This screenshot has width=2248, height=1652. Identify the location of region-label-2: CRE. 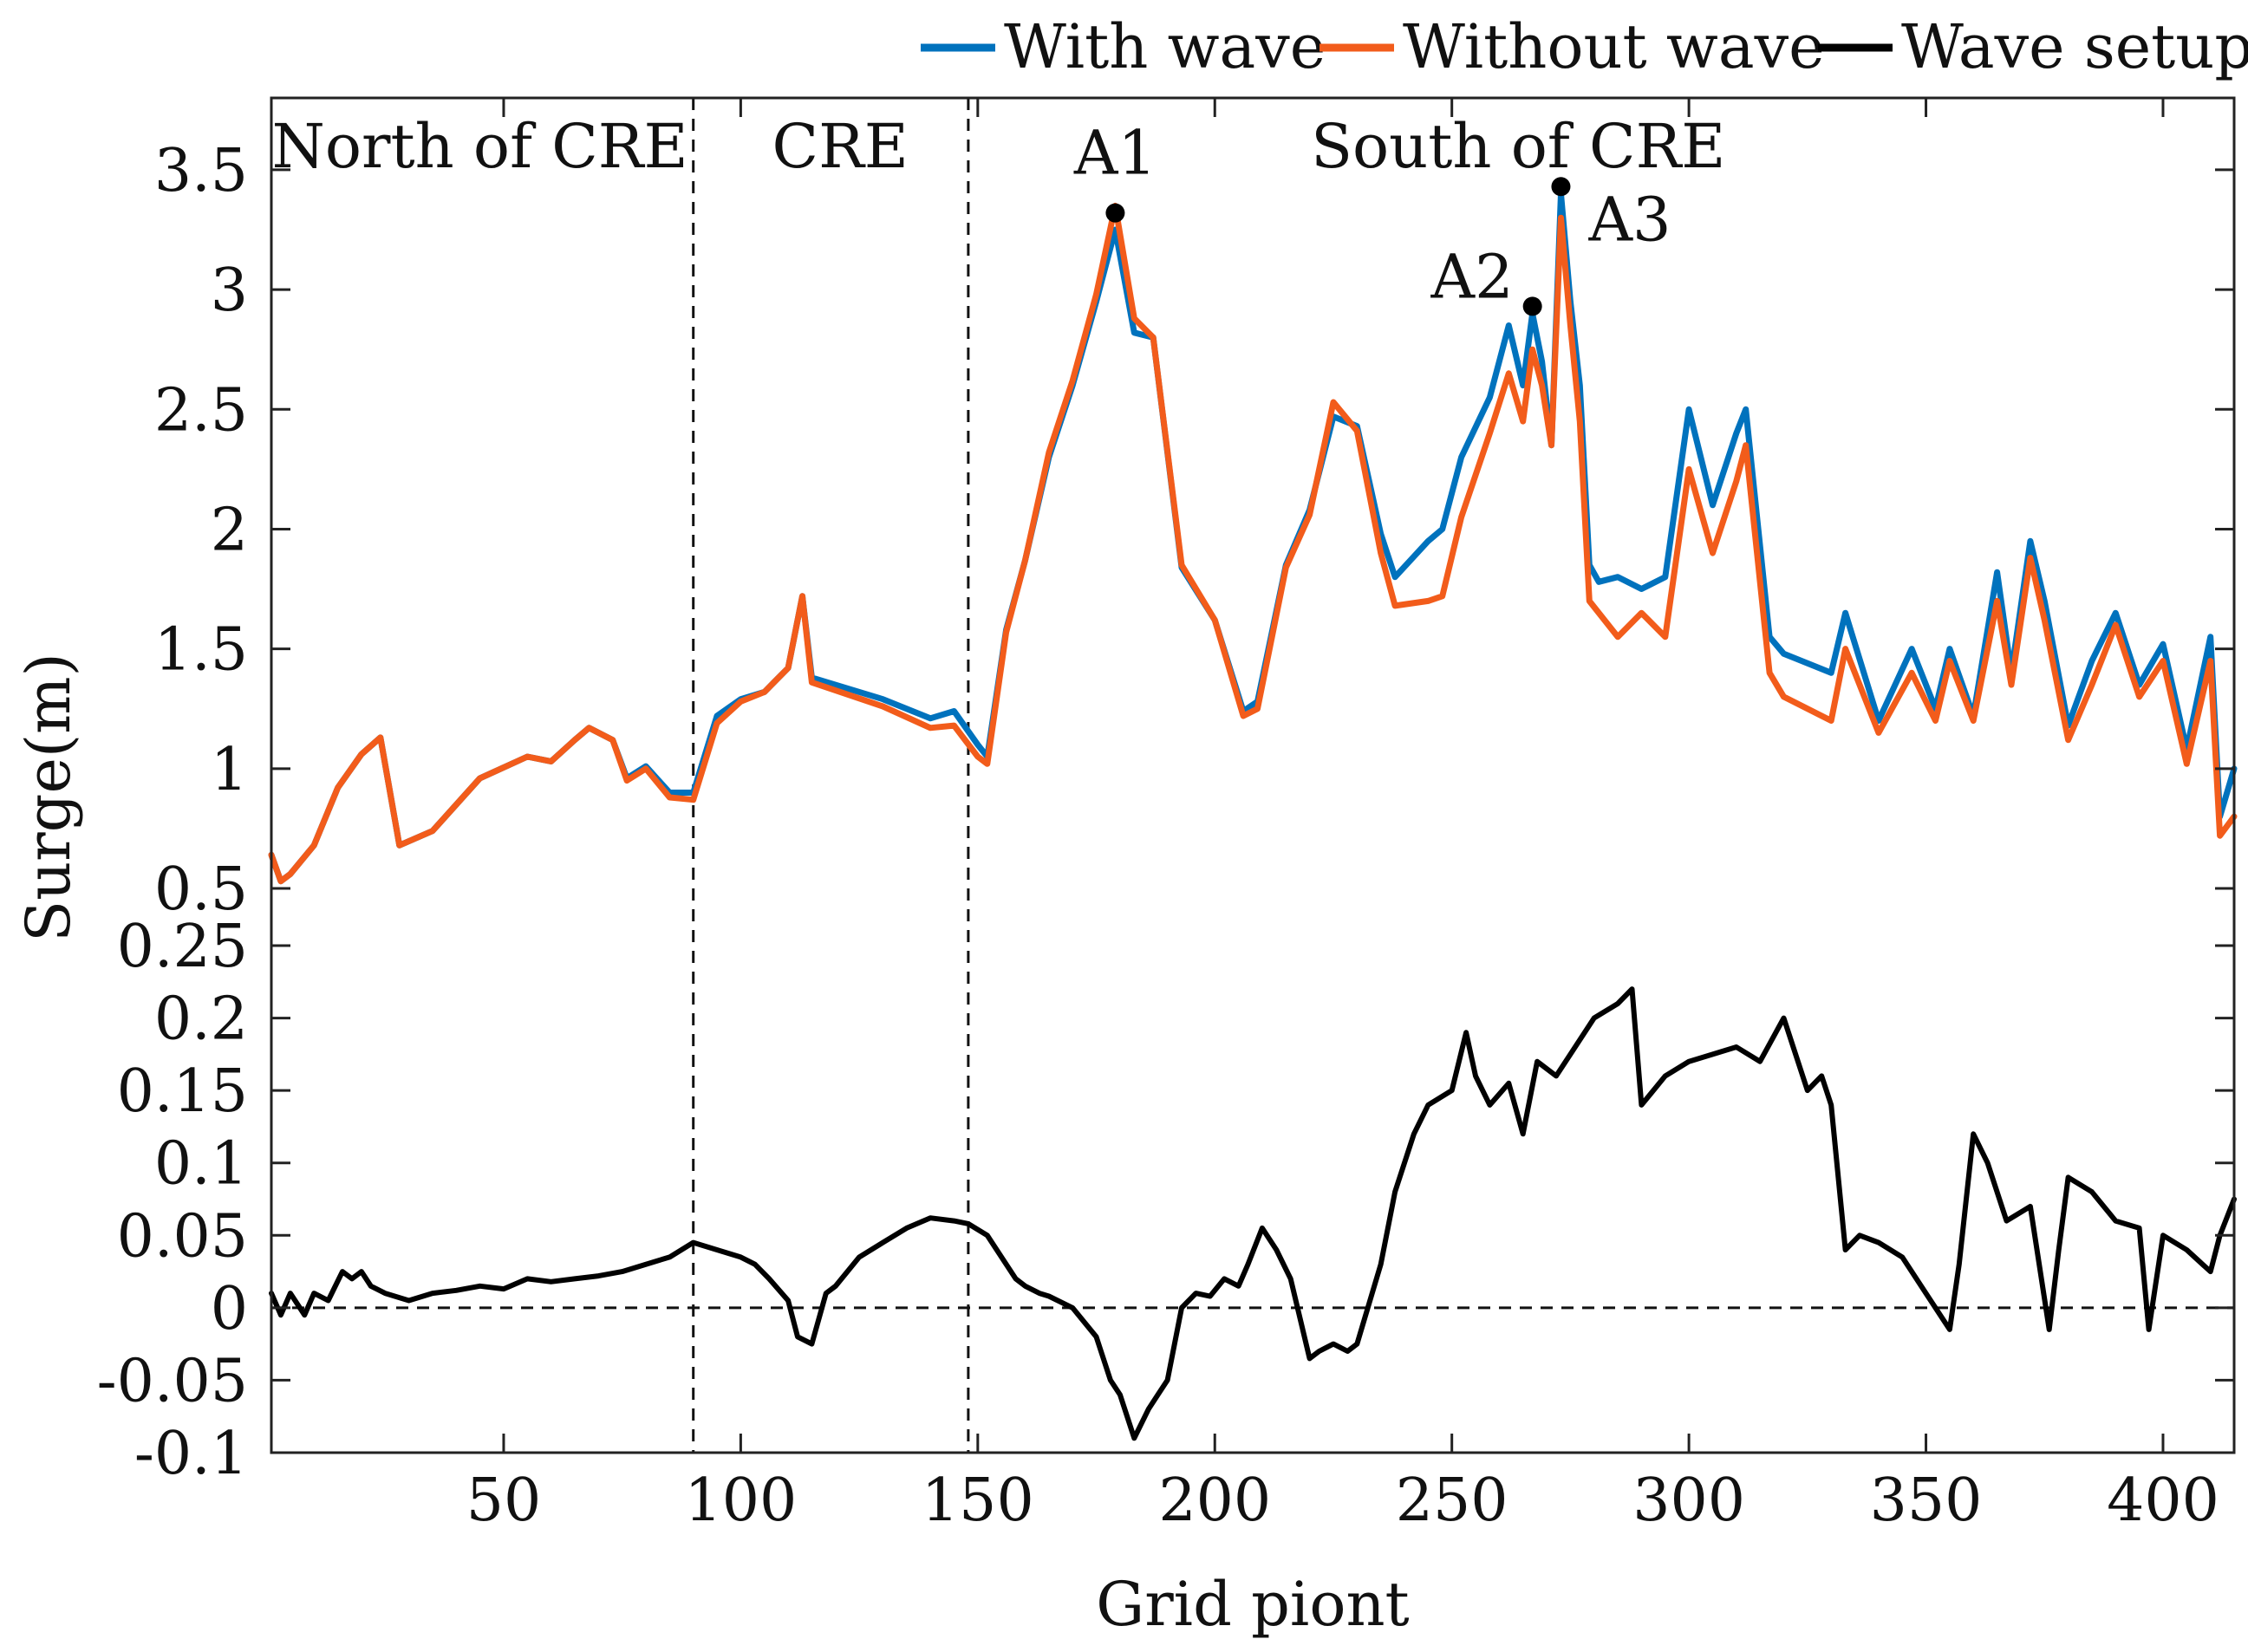
(840, 146).